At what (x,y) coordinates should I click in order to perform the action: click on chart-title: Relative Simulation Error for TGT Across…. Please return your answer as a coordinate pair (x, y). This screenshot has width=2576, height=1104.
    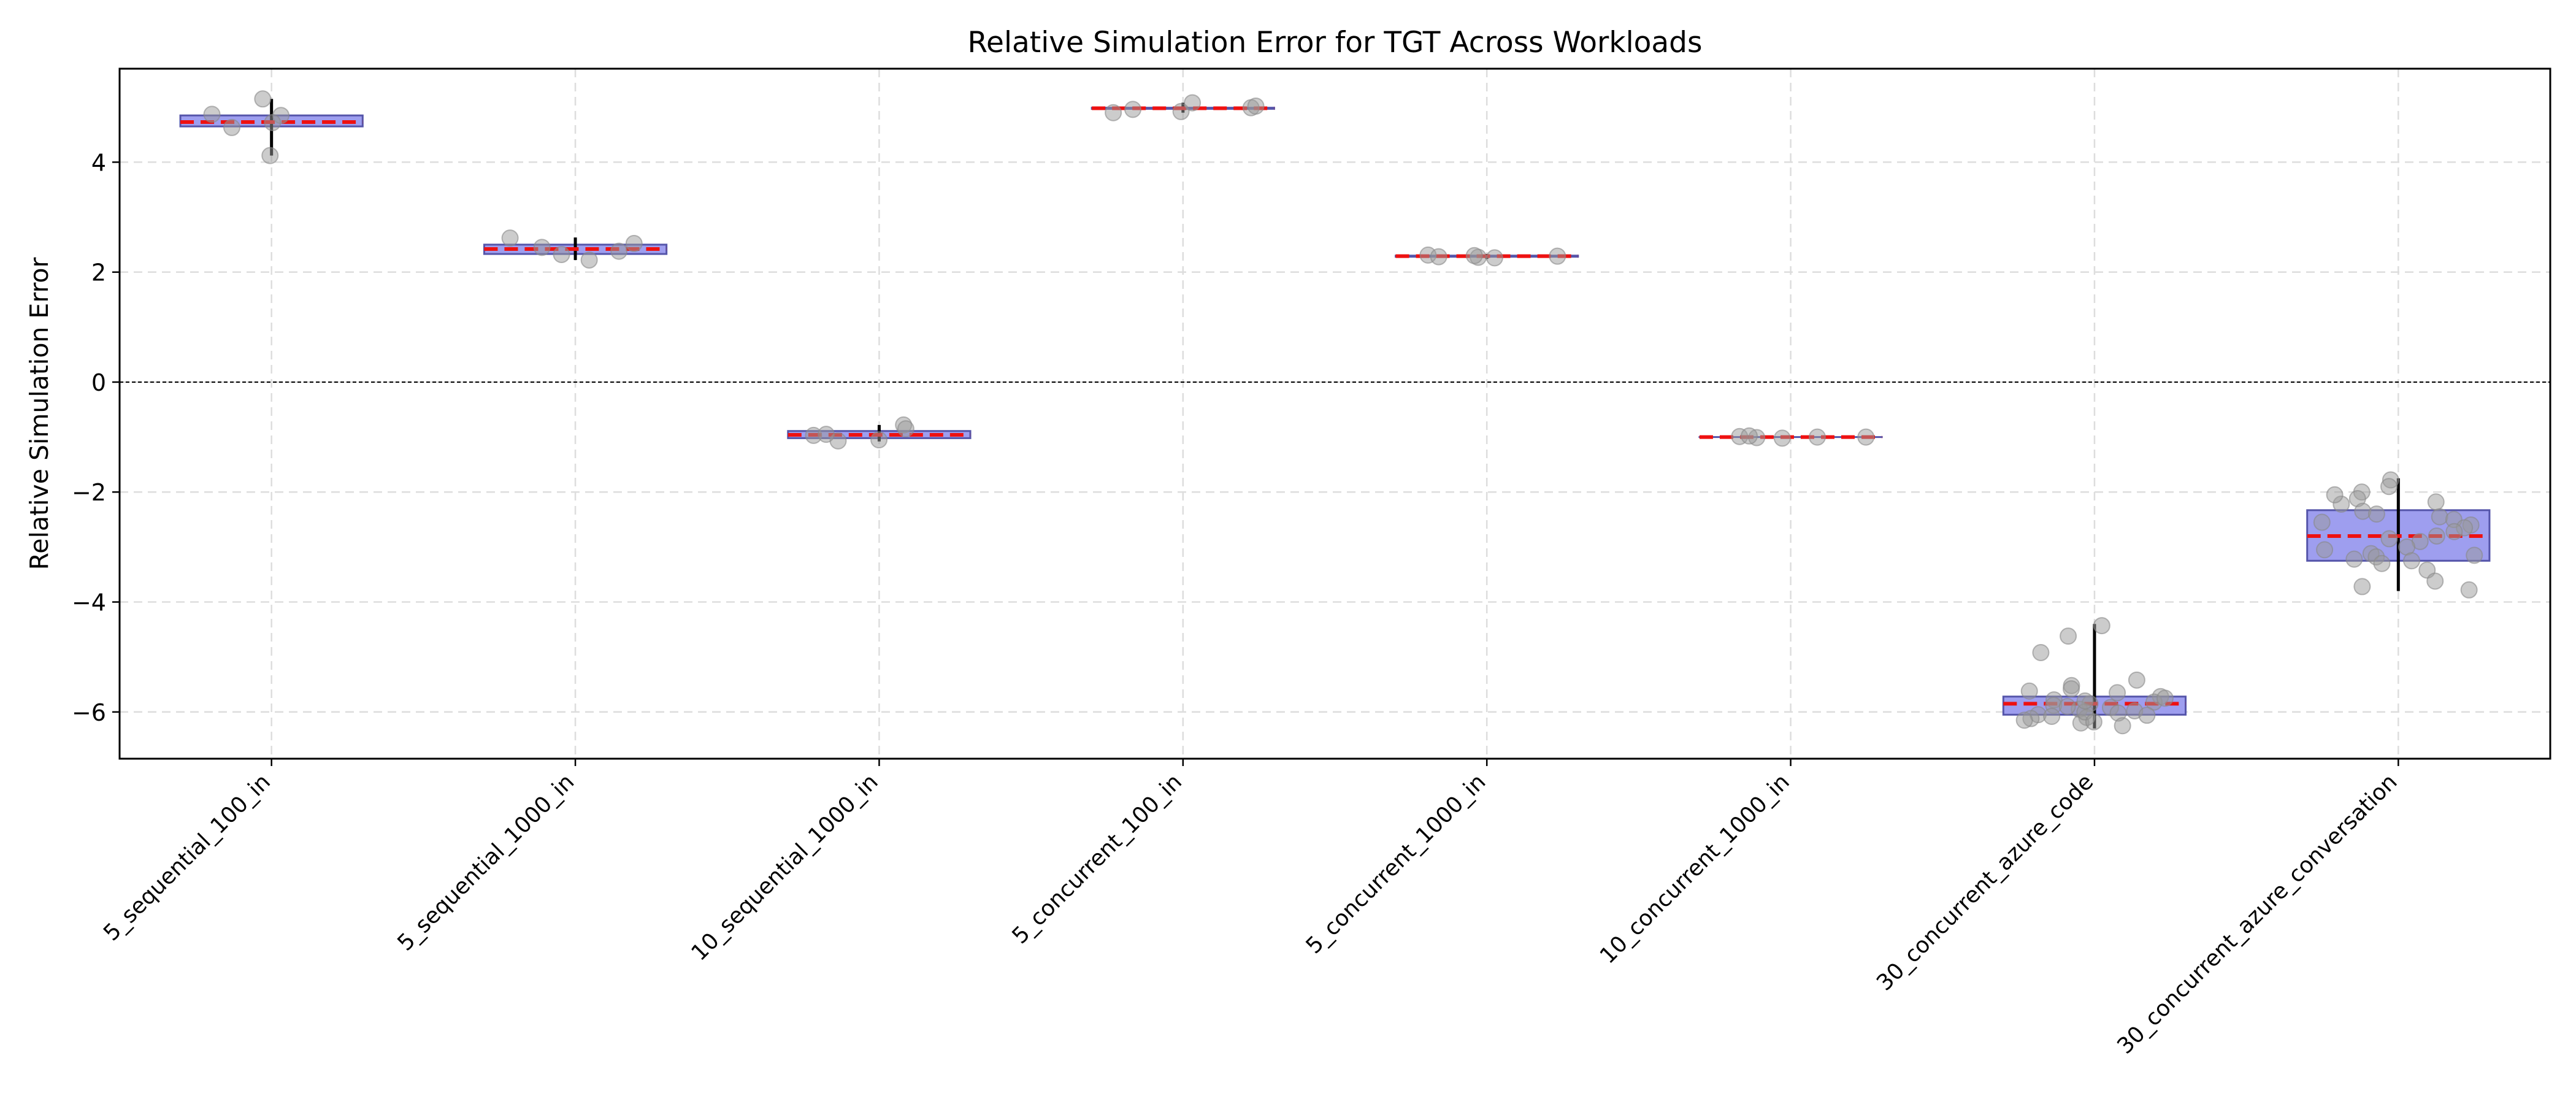
    Looking at the image, I should click on (1334, 42).